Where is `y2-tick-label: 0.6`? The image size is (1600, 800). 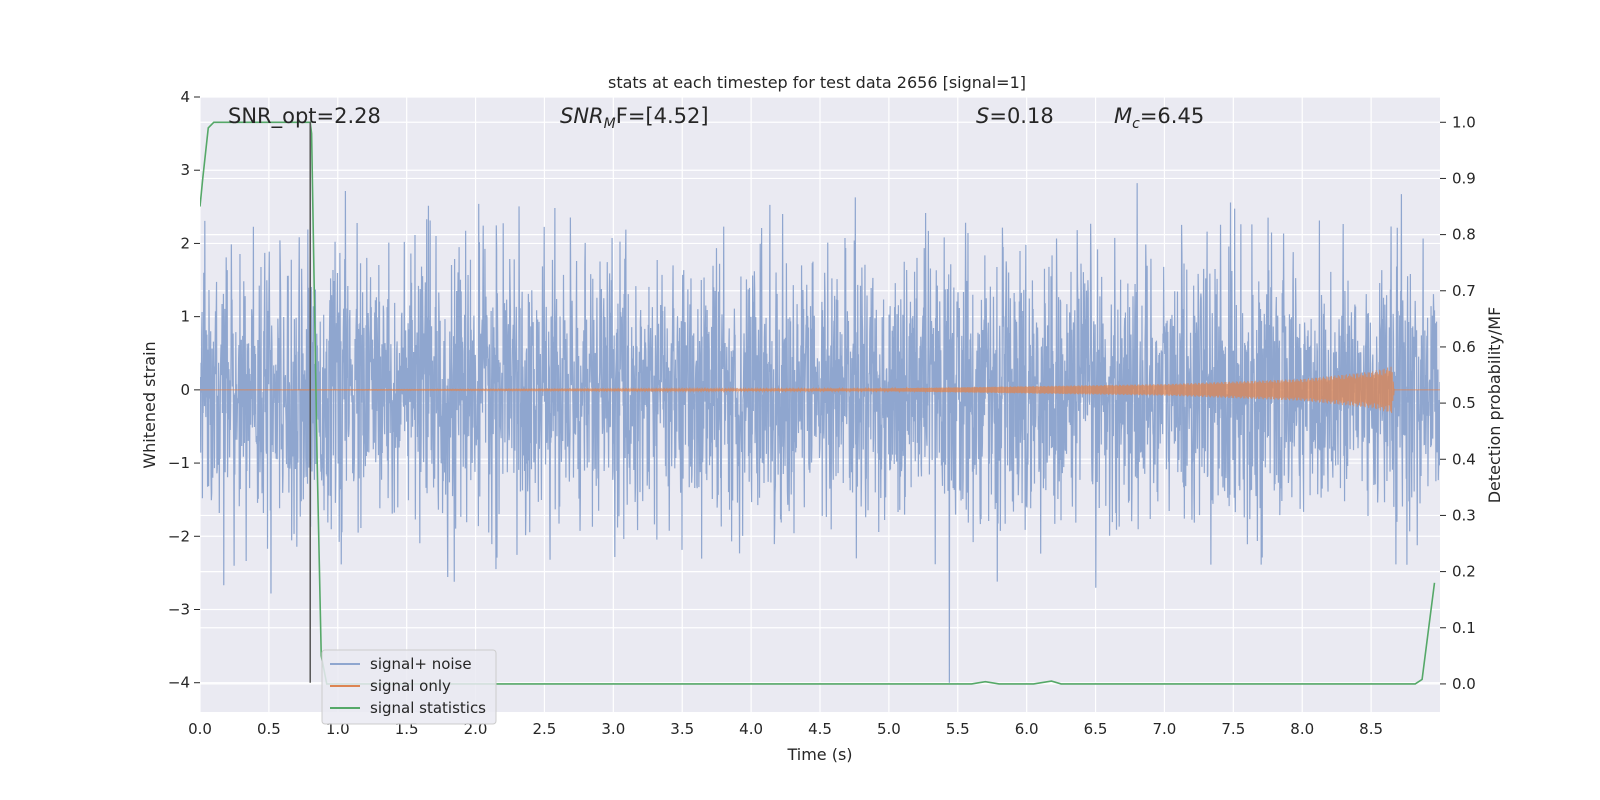
y2-tick-label: 0.6 is located at coordinates (1464, 347).